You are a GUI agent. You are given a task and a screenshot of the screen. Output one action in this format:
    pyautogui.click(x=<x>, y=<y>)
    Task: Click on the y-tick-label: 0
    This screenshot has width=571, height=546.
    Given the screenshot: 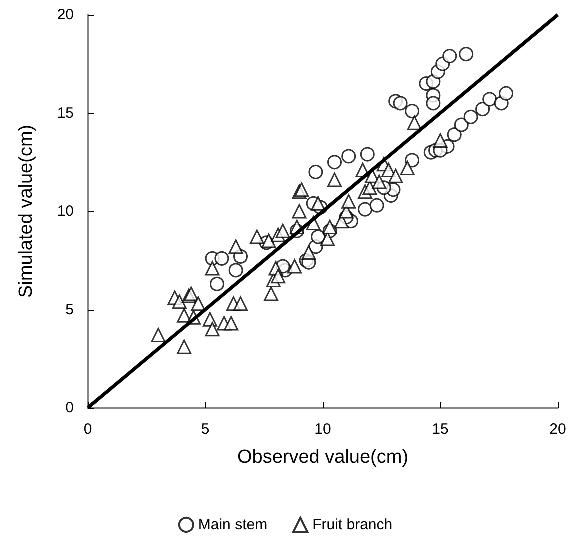 What is the action you would take?
    pyautogui.click(x=70, y=408)
    